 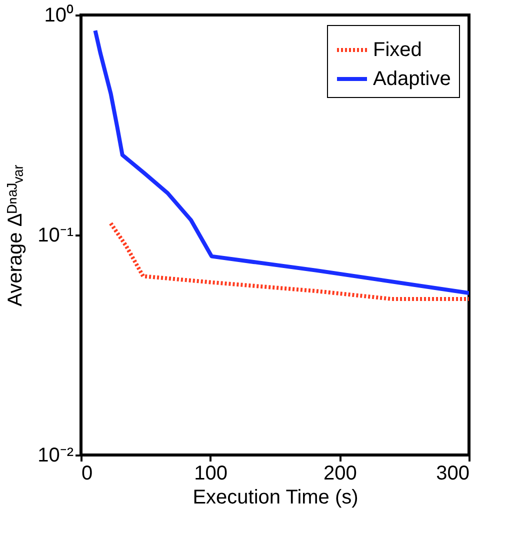 I want to click on x-tick-label: 100, so click(x=211, y=473).